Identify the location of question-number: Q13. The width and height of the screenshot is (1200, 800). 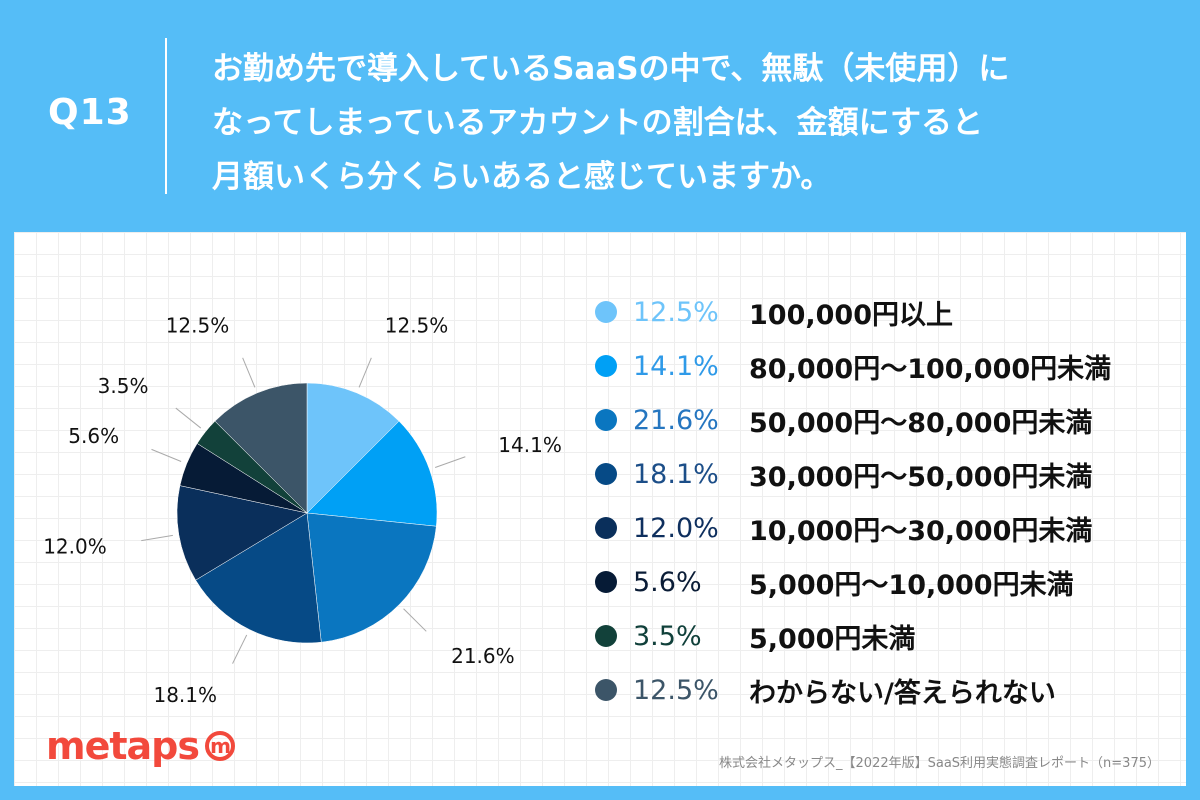
(90, 112).